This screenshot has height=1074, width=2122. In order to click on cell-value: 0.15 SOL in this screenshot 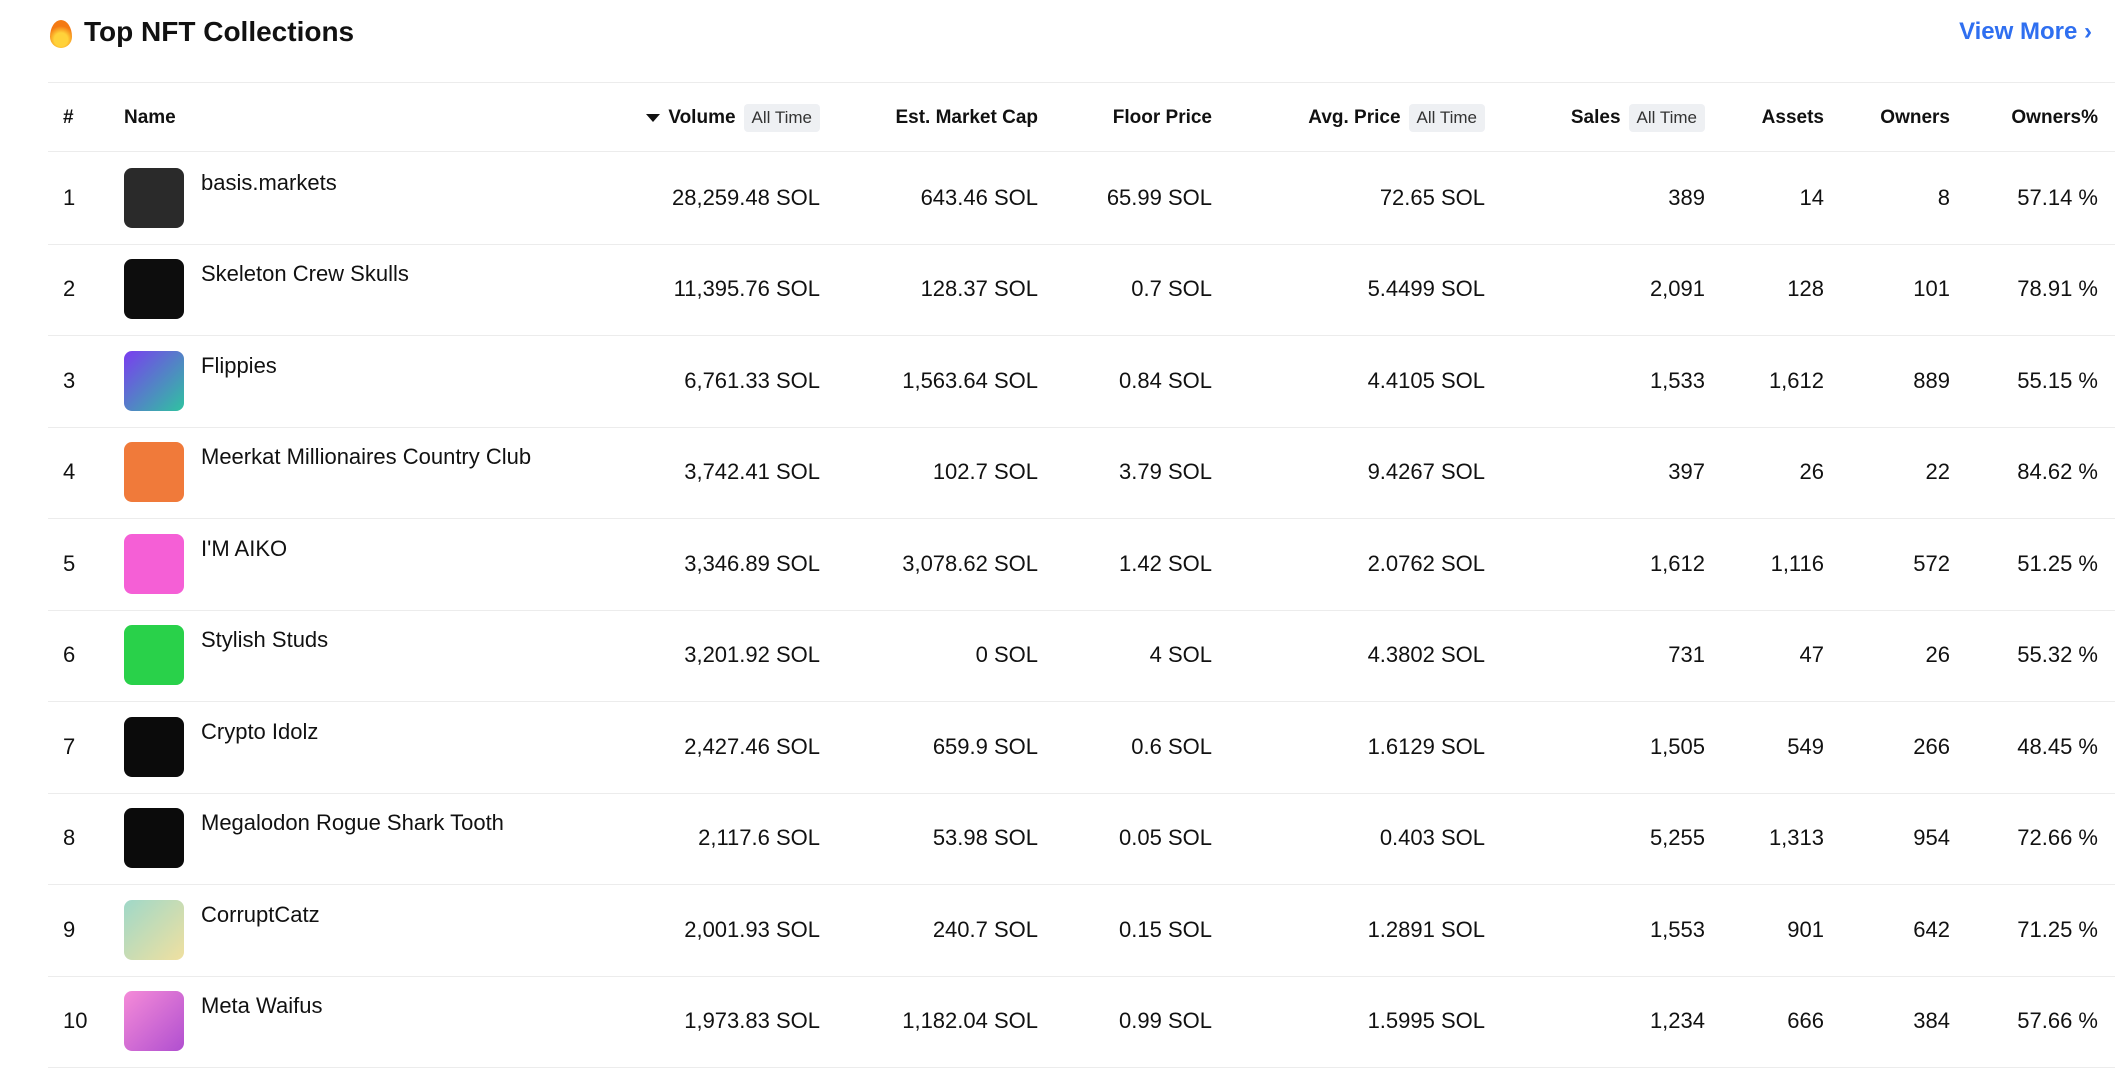, I will do `click(1165, 929)`.